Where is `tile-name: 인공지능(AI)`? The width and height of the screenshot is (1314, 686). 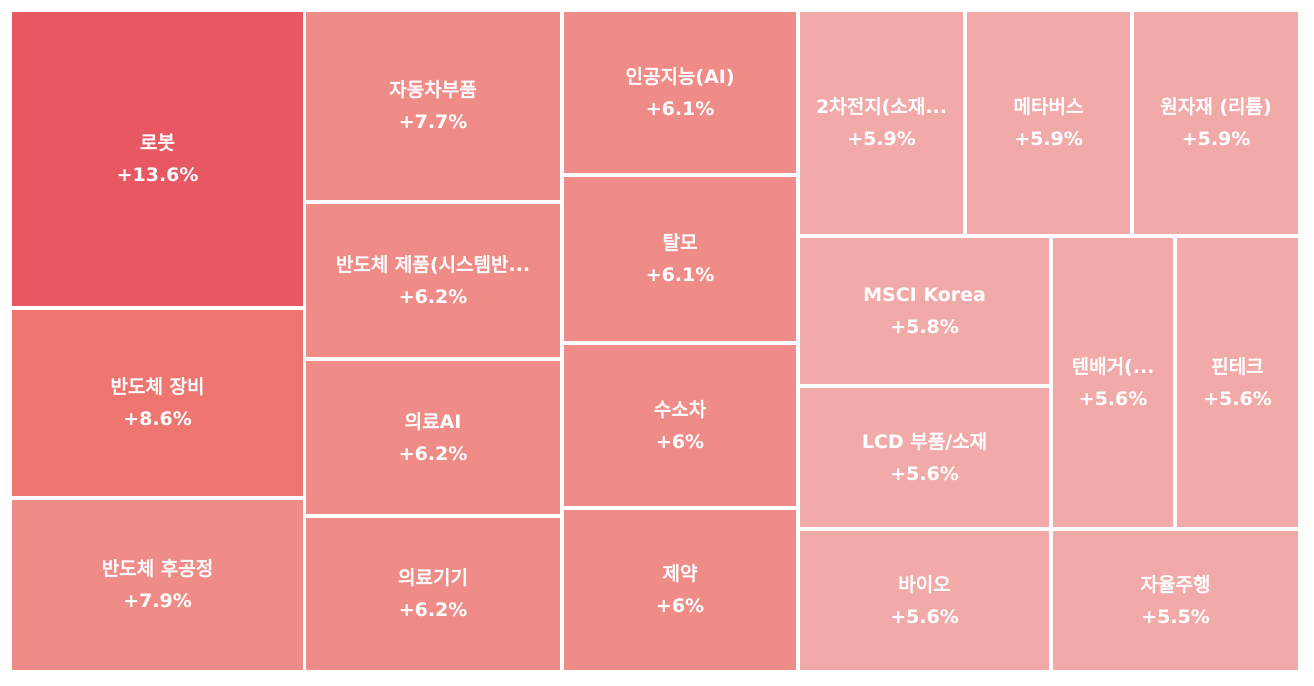
tile-name: 인공지능(AI) is located at coordinates (680, 76).